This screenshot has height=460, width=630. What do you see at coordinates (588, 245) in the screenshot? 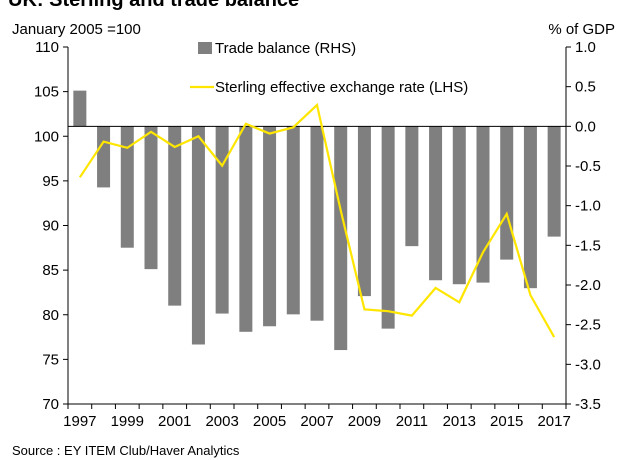
I see `y2-tick-label: -1.5` at bounding box center [588, 245].